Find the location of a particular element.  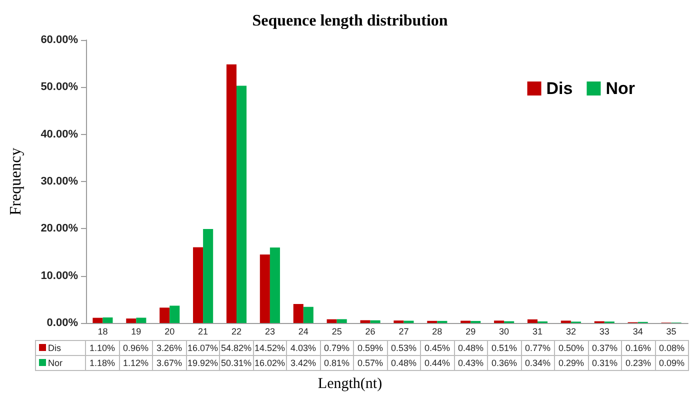

text: Nor is located at coordinates (55, 363).